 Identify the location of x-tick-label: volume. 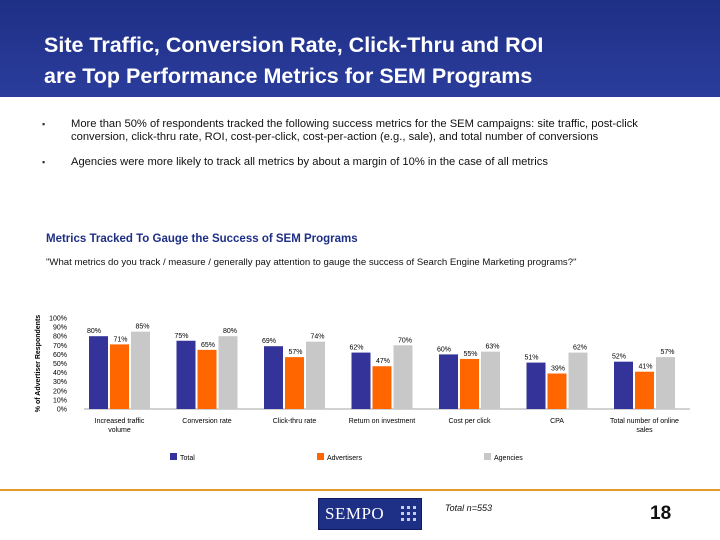
(119, 430).